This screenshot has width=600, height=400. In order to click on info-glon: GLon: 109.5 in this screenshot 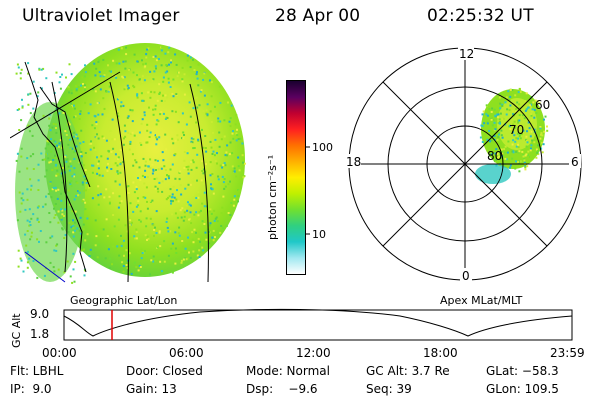, I will do `click(522, 389)`.